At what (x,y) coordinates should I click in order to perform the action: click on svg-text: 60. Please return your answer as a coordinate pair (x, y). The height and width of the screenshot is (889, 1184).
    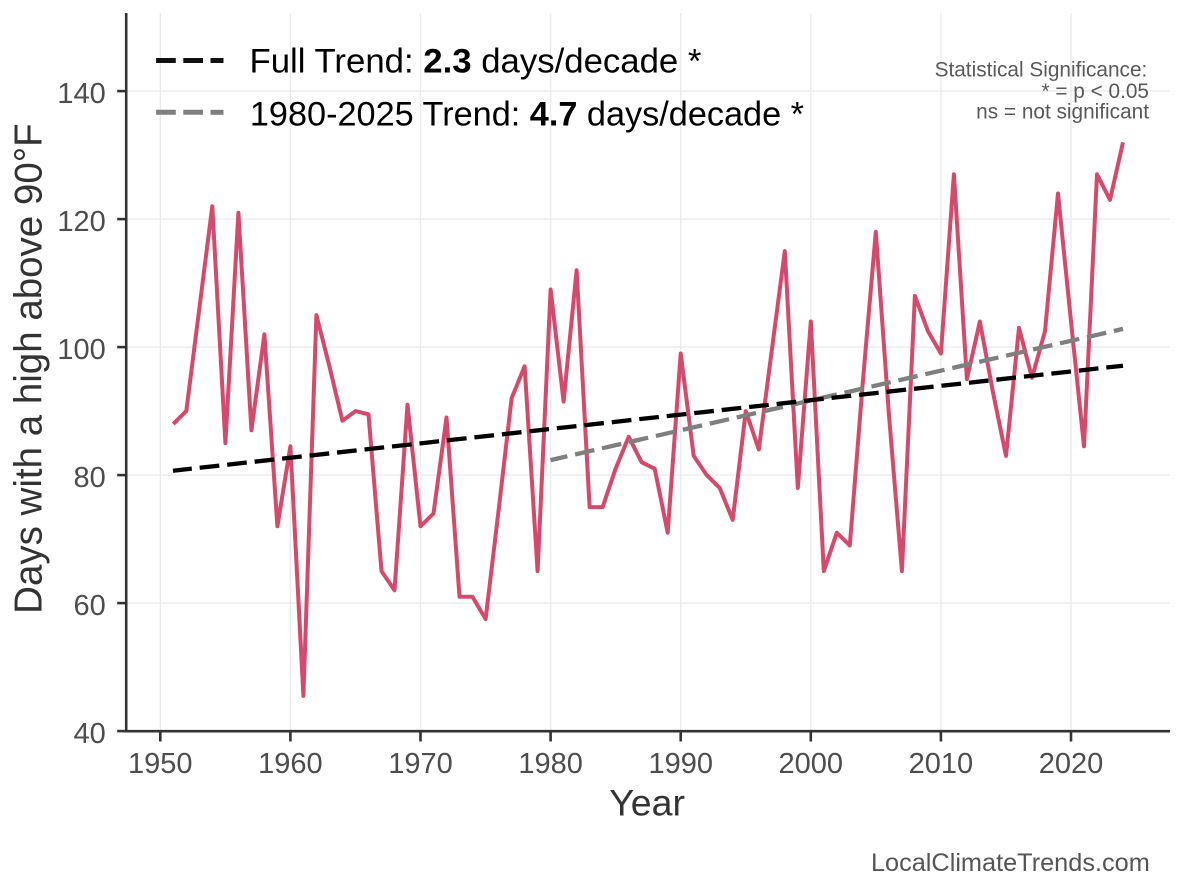
    Looking at the image, I should click on (90, 606).